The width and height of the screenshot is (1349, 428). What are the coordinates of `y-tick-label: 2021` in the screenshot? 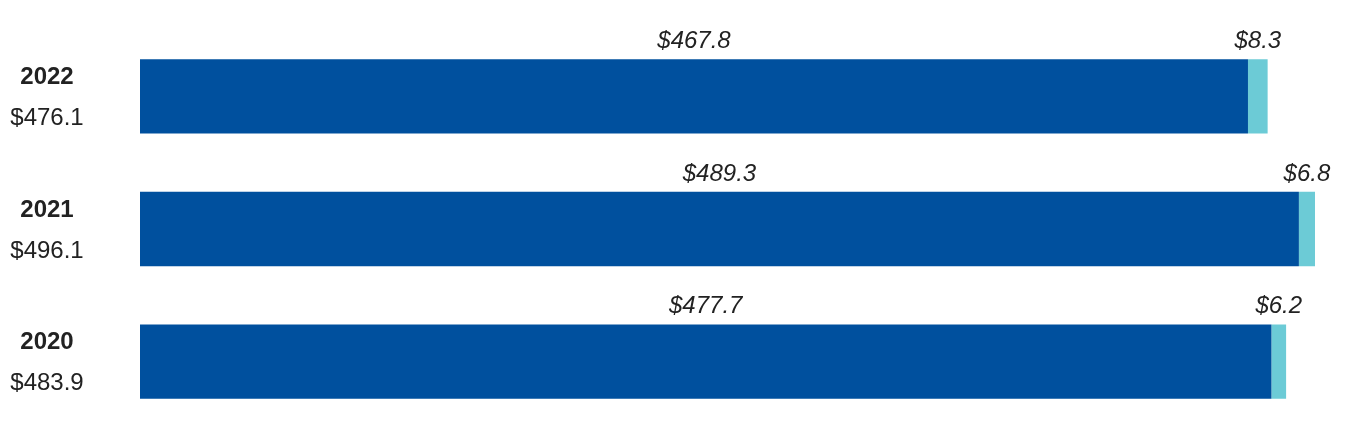 It's located at (47, 208).